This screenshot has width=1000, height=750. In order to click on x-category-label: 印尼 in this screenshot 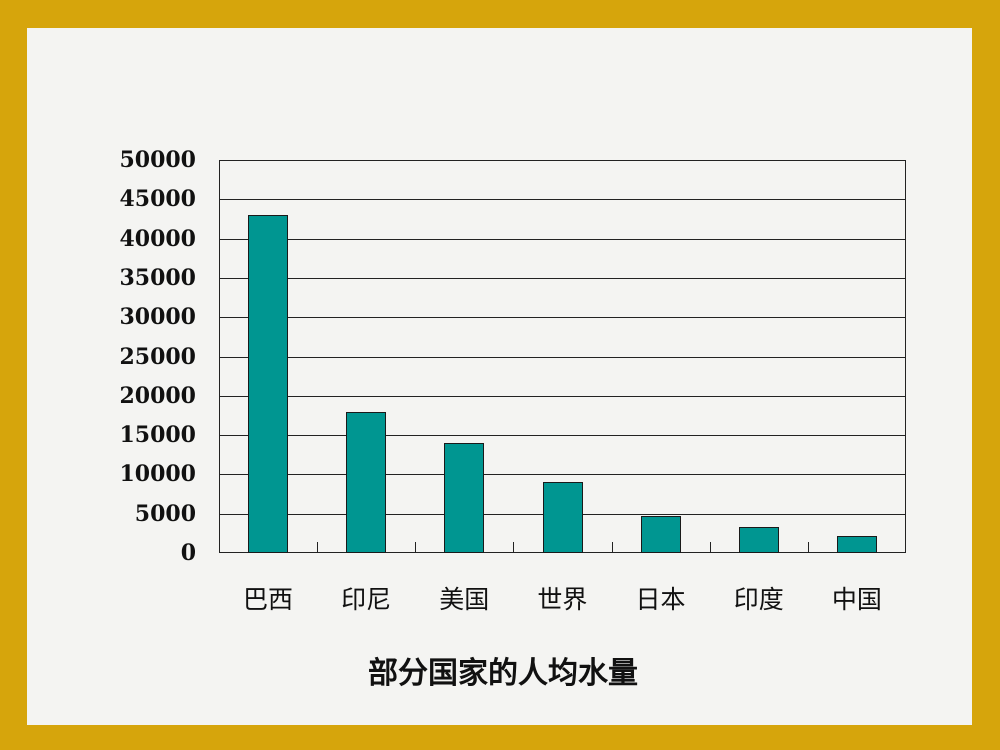, I will do `click(366, 599)`.